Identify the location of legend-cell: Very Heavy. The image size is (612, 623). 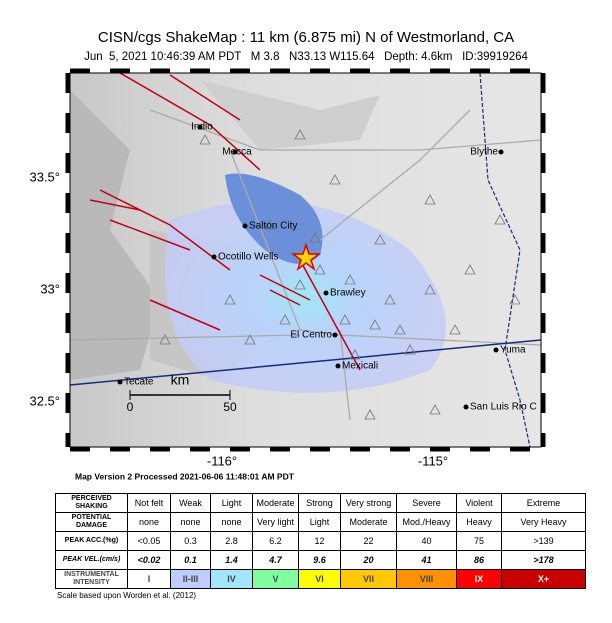
(543, 522).